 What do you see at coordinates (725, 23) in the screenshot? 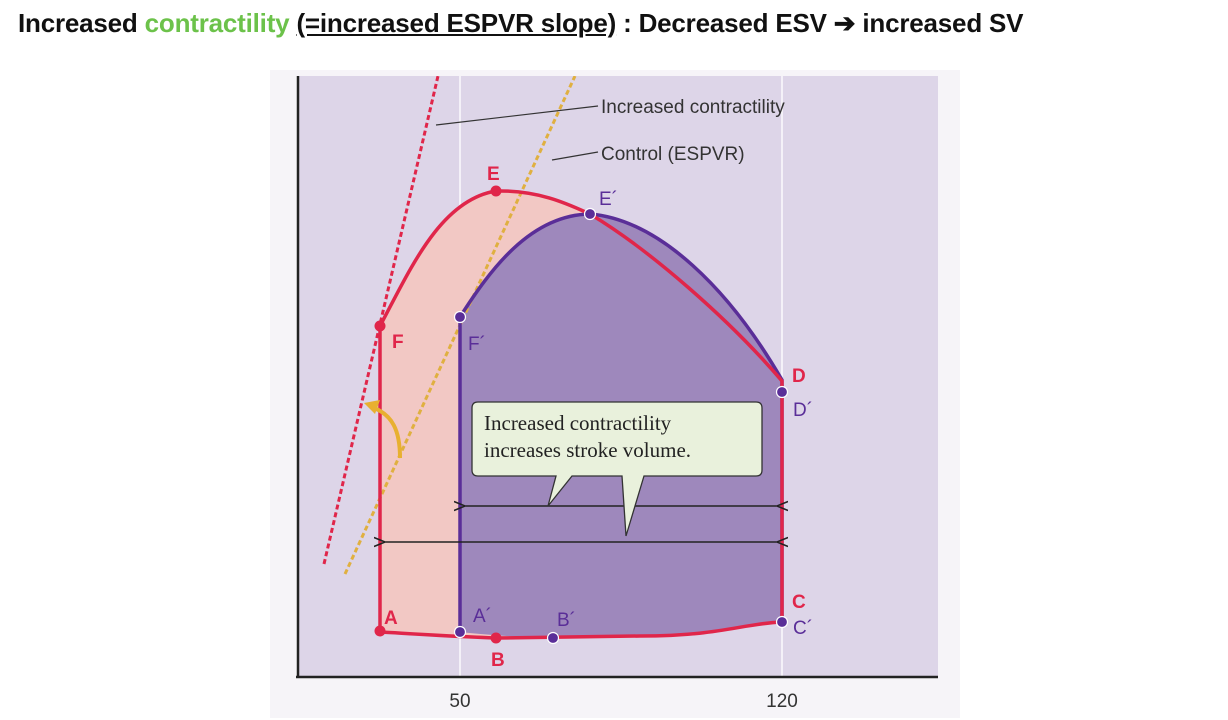
I see `headline-part5: : Decreased ESV` at bounding box center [725, 23].